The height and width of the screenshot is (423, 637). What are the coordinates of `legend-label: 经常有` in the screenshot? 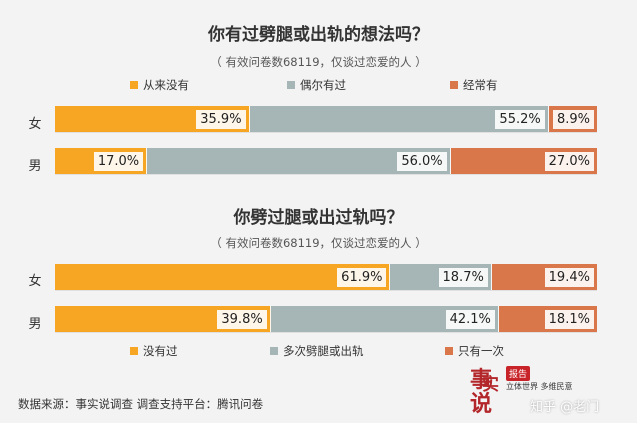 It's located at (480, 85).